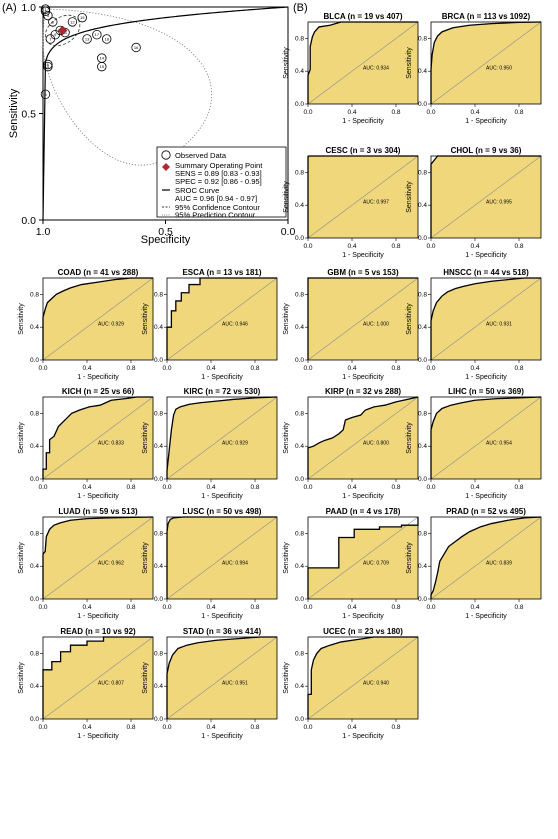 This screenshot has height=839, width=558. Describe the element at coordinates (216, 198) in the screenshot. I see `legend-auc-label: AUC = 0.96 [0.94 - 0.97]` at that location.